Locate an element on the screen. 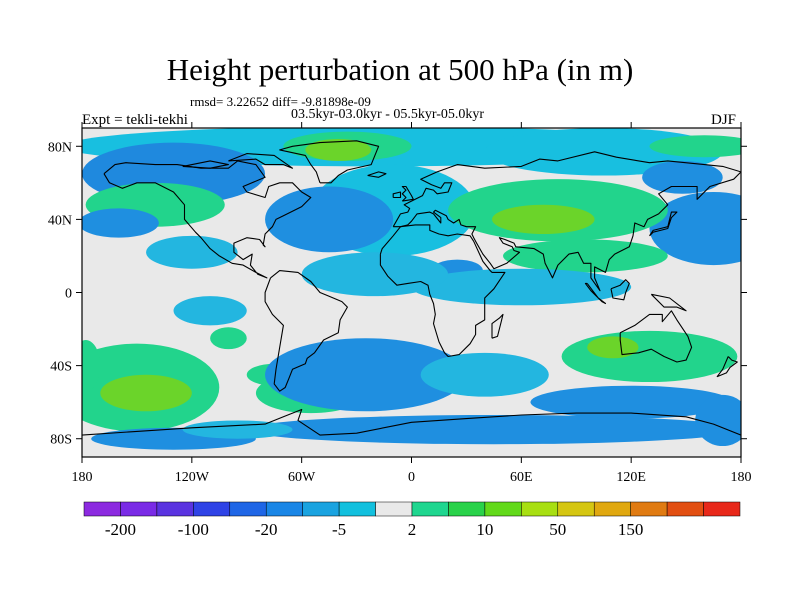 The image size is (800, 600). colorbar-label-0: -200 is located at coordinates (120, 529).